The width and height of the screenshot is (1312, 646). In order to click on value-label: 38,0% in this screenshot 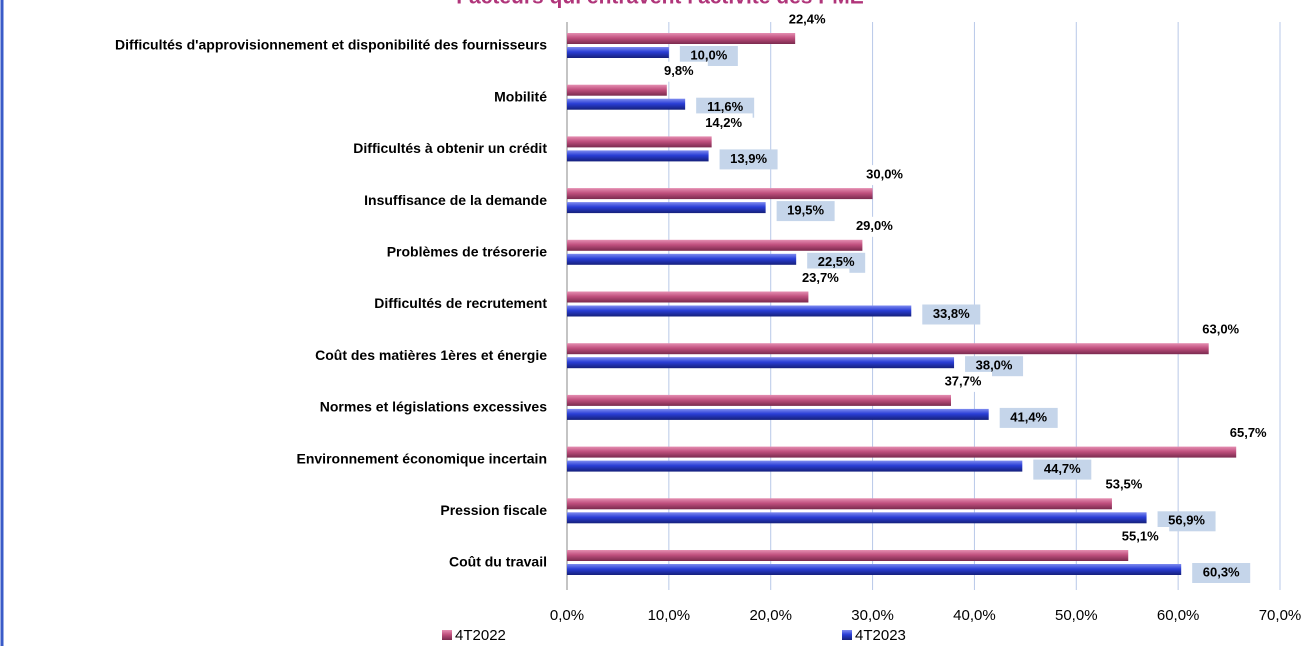, I will do `click(994, 365)`.